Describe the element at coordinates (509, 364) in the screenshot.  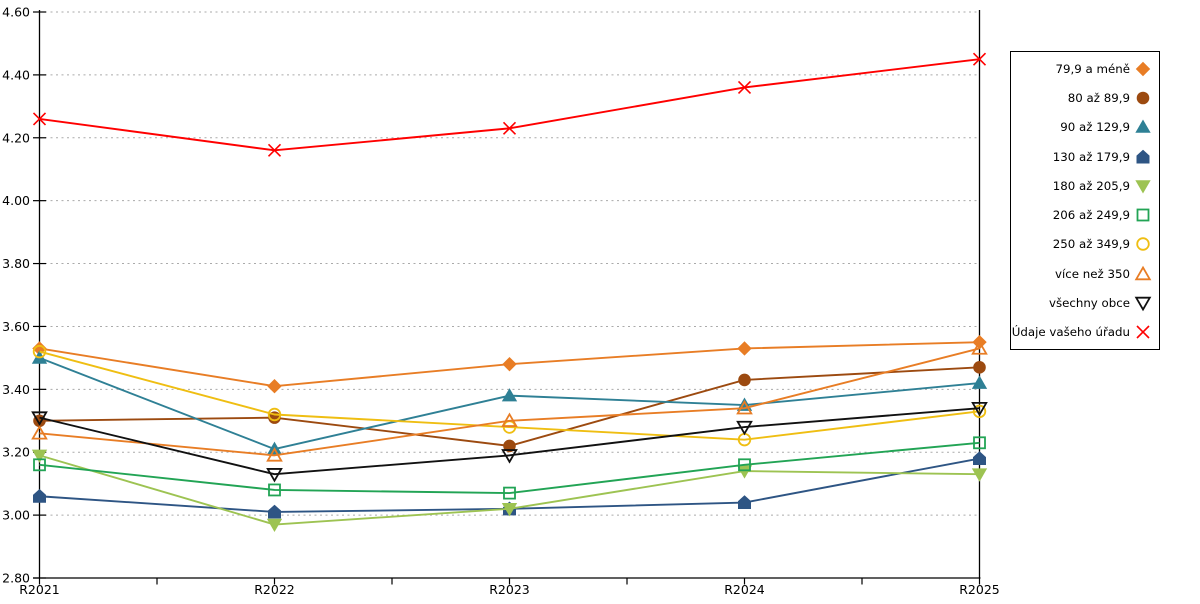
I see `series-79-9-a-m-n-` at that location.